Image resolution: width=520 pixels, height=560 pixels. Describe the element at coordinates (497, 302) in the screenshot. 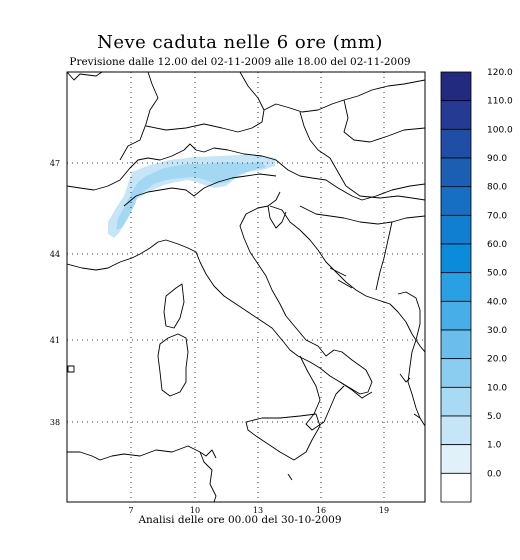

I see `colorbar-label: 40.0` at that location.